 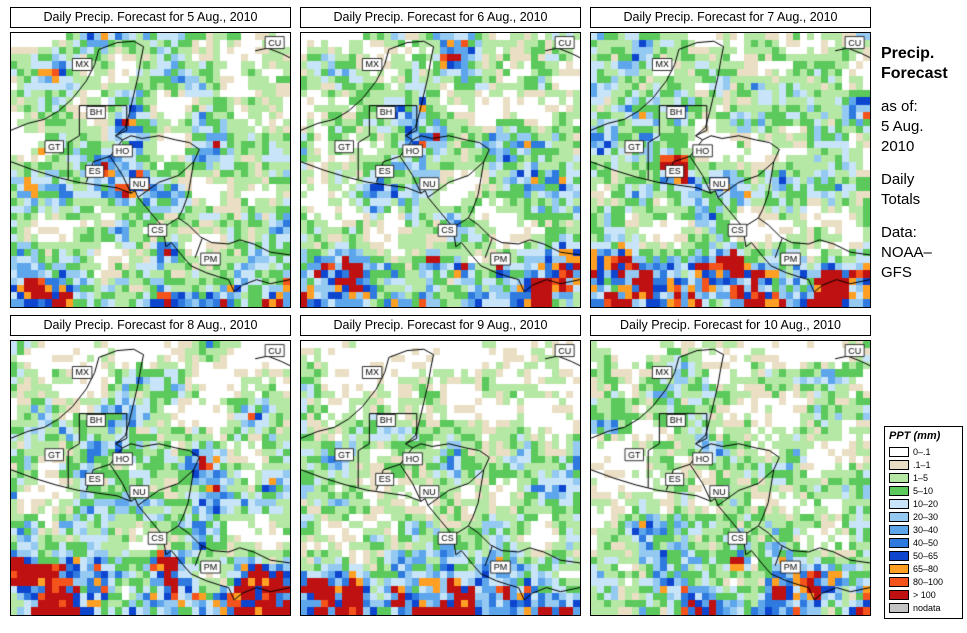 I want to click on forecast-panel: Daily Precip. Forecast for 5 Aug., 2010, so click(x=150, y=157).